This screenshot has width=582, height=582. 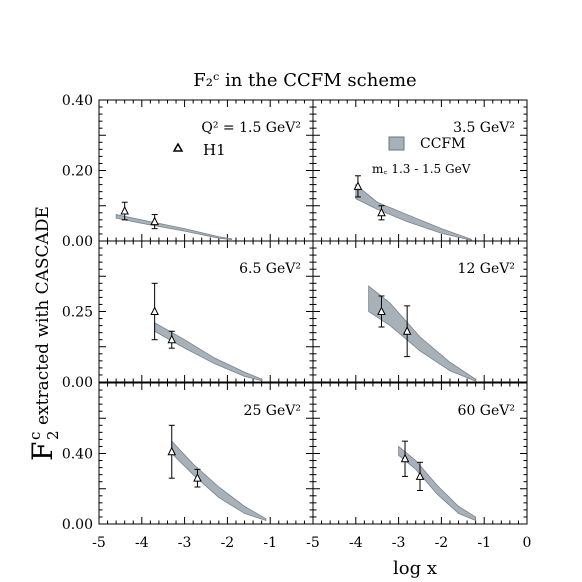 I want to click on panel-5: 0.00 0.40 -5 -4 -3 -2 -1 25 GeV², so click(x=188, y=466).